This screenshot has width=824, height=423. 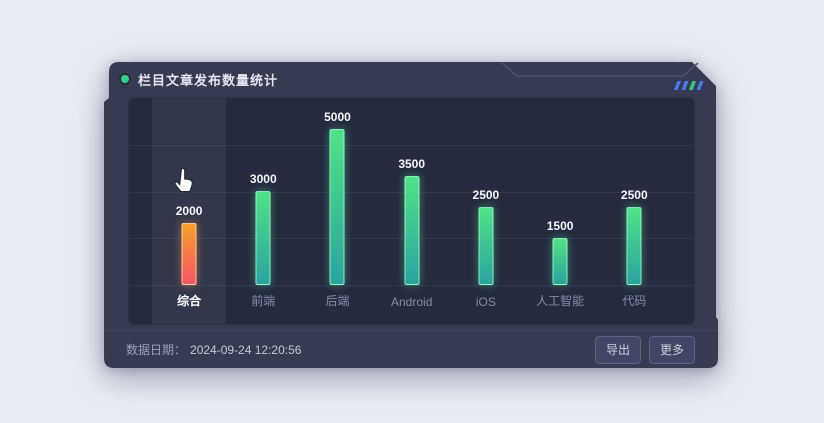 I want to click on category-label: Android, so click(x=412, y=302).